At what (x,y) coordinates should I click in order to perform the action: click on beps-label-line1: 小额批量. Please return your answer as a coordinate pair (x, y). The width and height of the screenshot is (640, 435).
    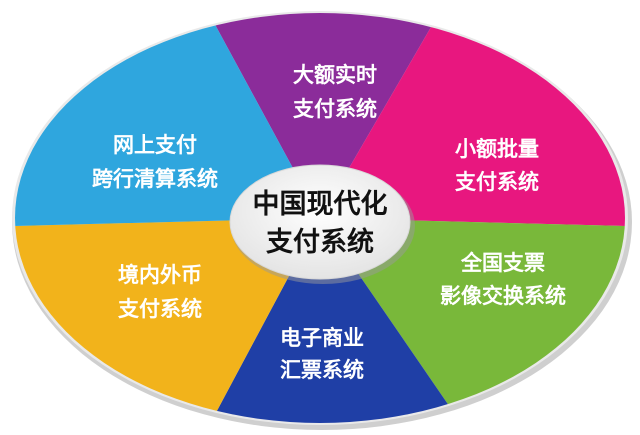
    Looking at the image, I should click on (497, 149).